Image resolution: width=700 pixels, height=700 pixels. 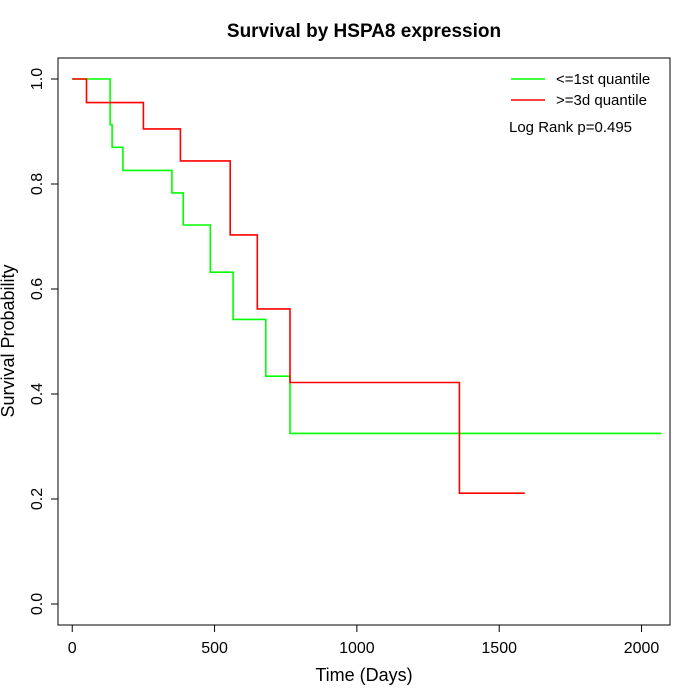 I want to click on y-tick-label: 0.6, so click(x=37, y=289).